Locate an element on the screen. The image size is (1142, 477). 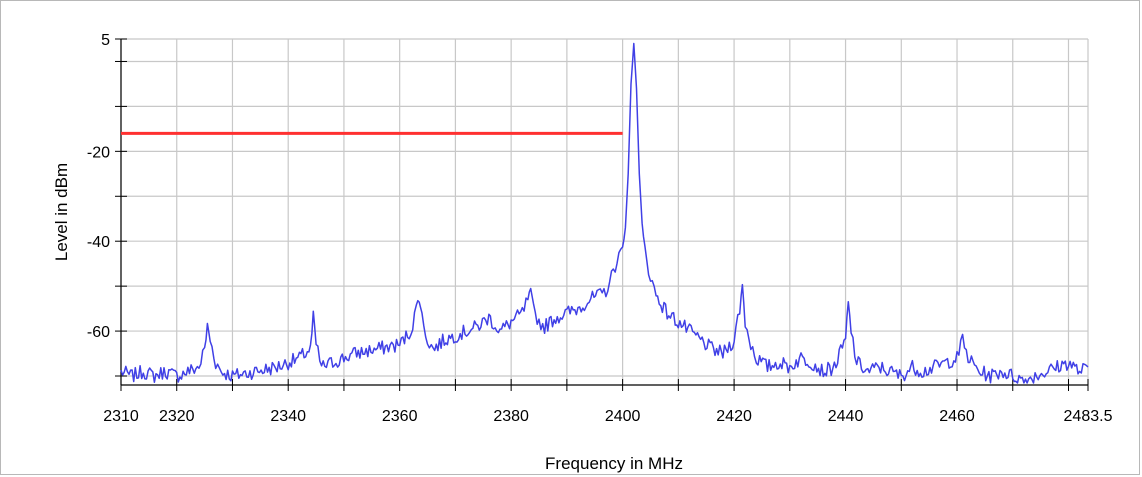
x-tick-label: 2400 is located at coordinates (623, 416).